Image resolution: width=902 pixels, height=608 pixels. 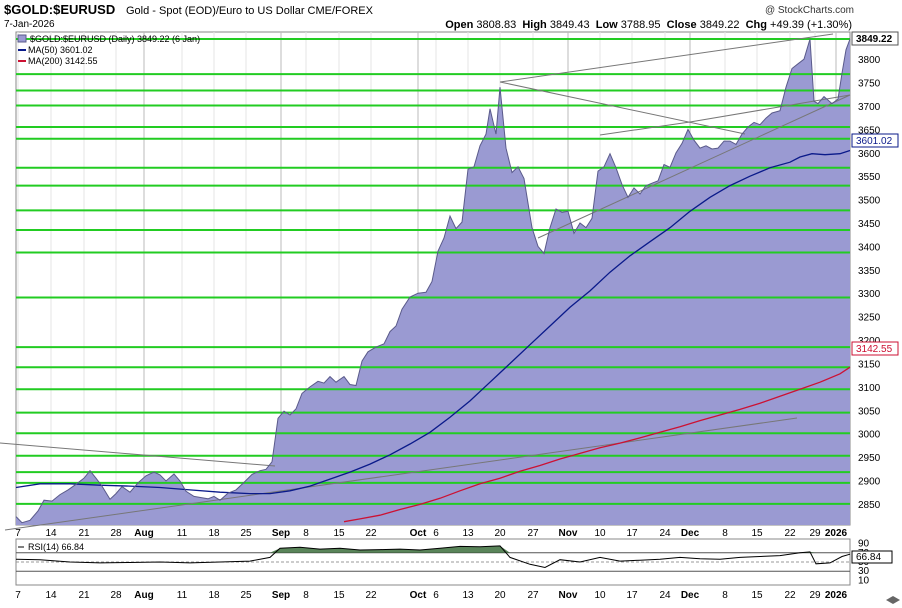 What do you see at coordinates (869, 388) in the screenshot?
I see `y-tick-label: 3100` at bounding box center [869, 388].